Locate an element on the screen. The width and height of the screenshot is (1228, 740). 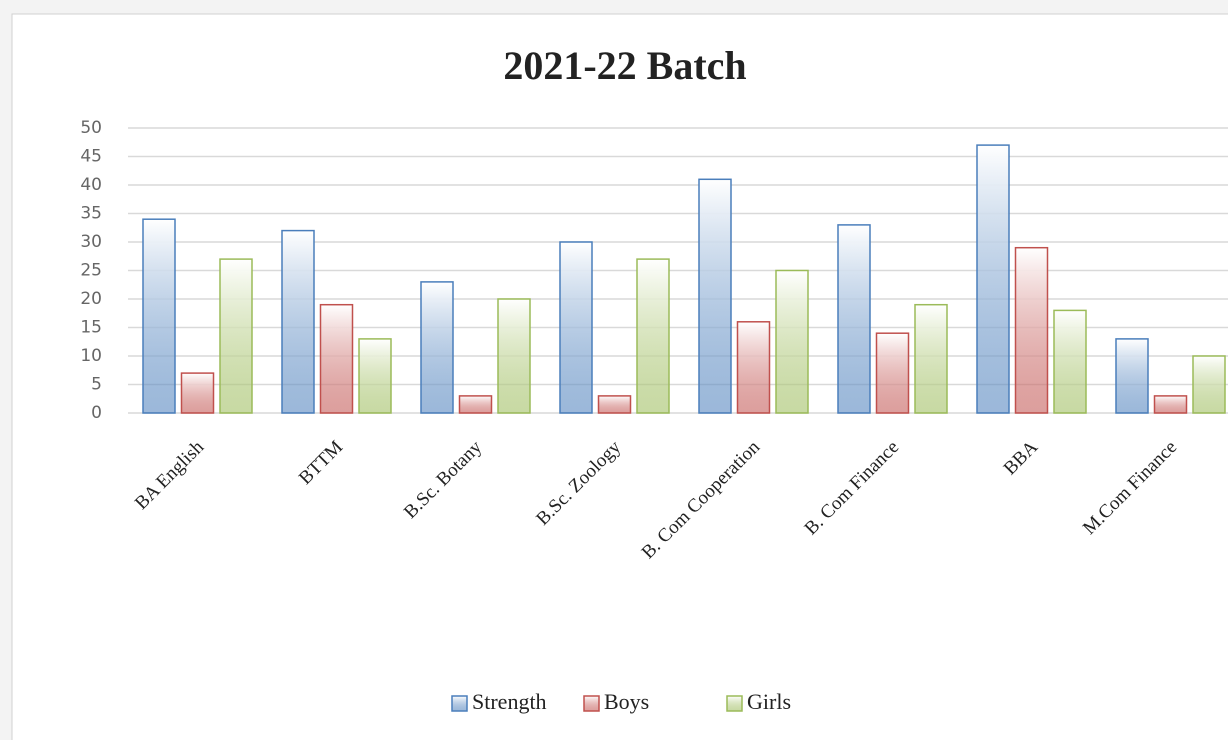
legend-label: Strength is located at coordinates (509, 701).